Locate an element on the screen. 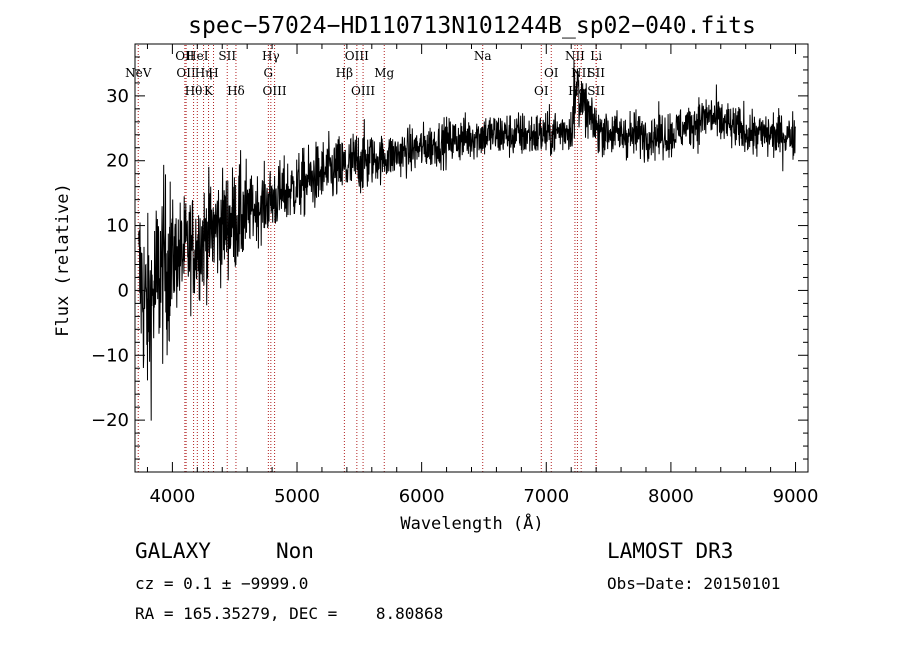 Image resolution: width=900 pixels, height=649 pixels. y-tick-label: 0 is located at coordinates (123, 290).